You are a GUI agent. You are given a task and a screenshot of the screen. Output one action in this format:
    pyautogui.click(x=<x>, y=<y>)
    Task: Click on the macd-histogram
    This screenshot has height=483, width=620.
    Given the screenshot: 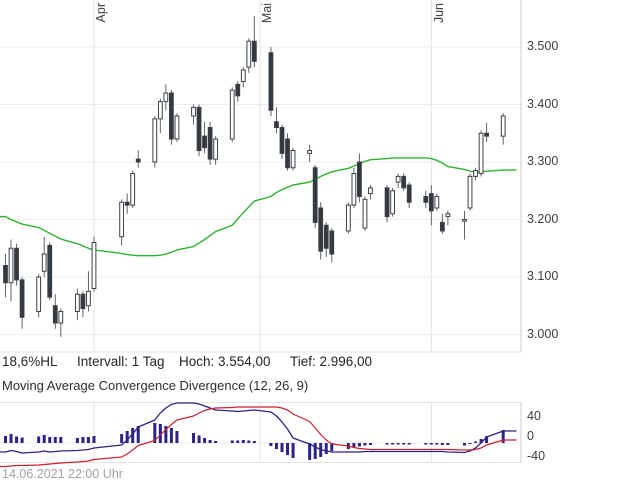 What is the action you would take?
    pyautogui.click(x=254, y=441)
    